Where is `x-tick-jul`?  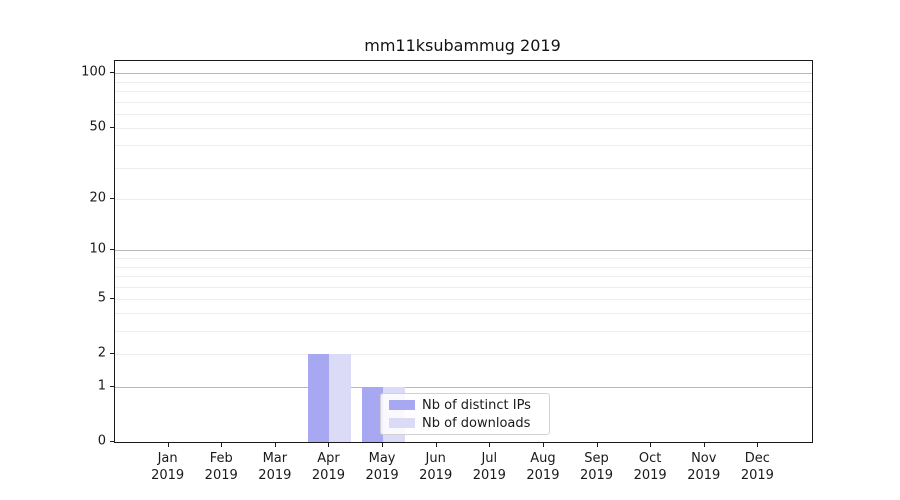 x-tick-jul is located at coordinates (490, 445).